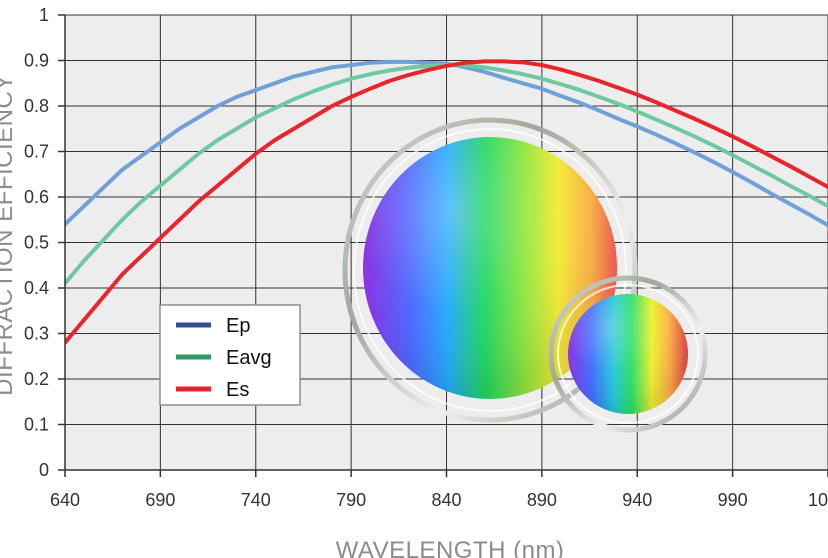 This screenshot has height=558, width=828. What do you see at coordinates (637, 500) in the screenshot?
I see `x-tick-label: 940` at bounding box center [637, 500].